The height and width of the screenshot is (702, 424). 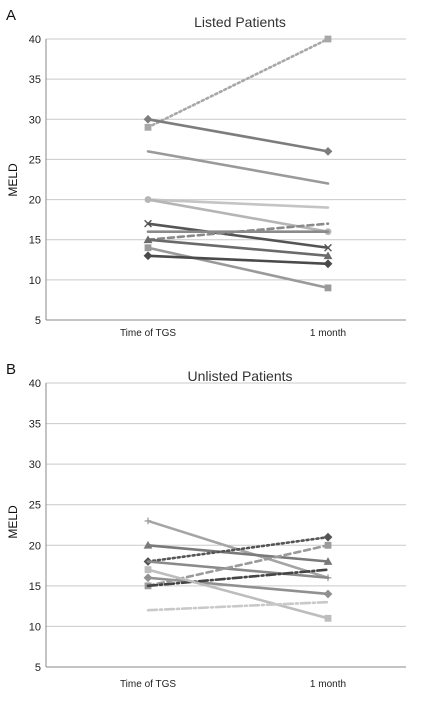 What do you see at coordinates (239, 376) in the screenshot?
I see `chart-title: Unlisted Patients` at bounding box center [239, 376].